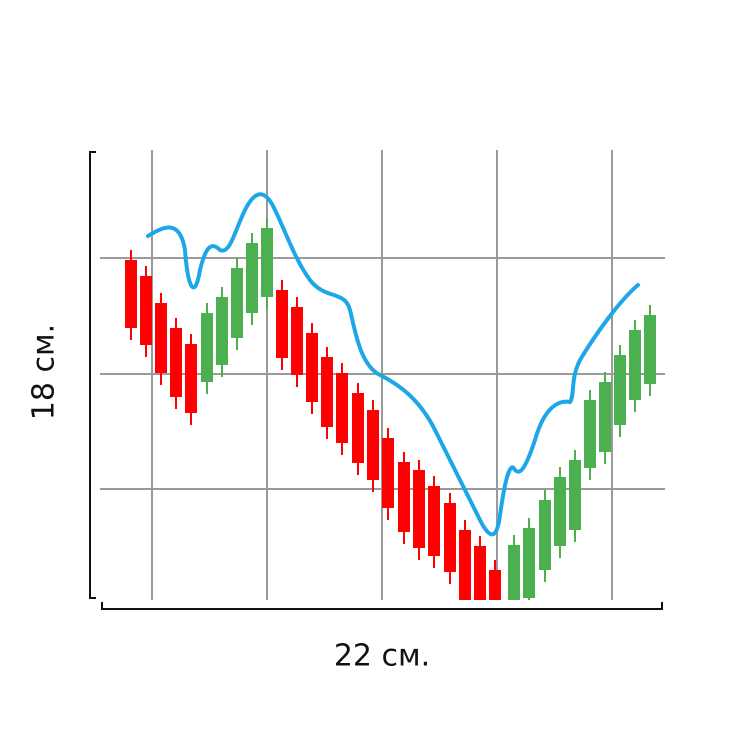 Image resolution: width=750 pixels, height=750 pixels. Describe the element at coordinates (382, 606) in the screenshot. I see `width-bracket` at that location.